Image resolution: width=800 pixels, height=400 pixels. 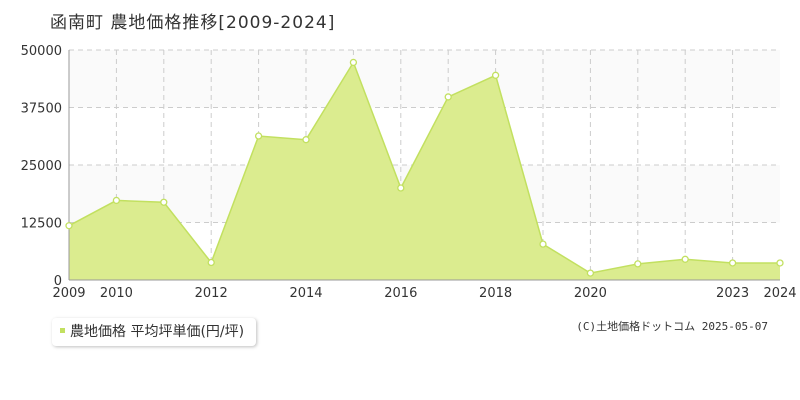 I want to click on y-tick-label: 50000, so click(x=41, y=51).